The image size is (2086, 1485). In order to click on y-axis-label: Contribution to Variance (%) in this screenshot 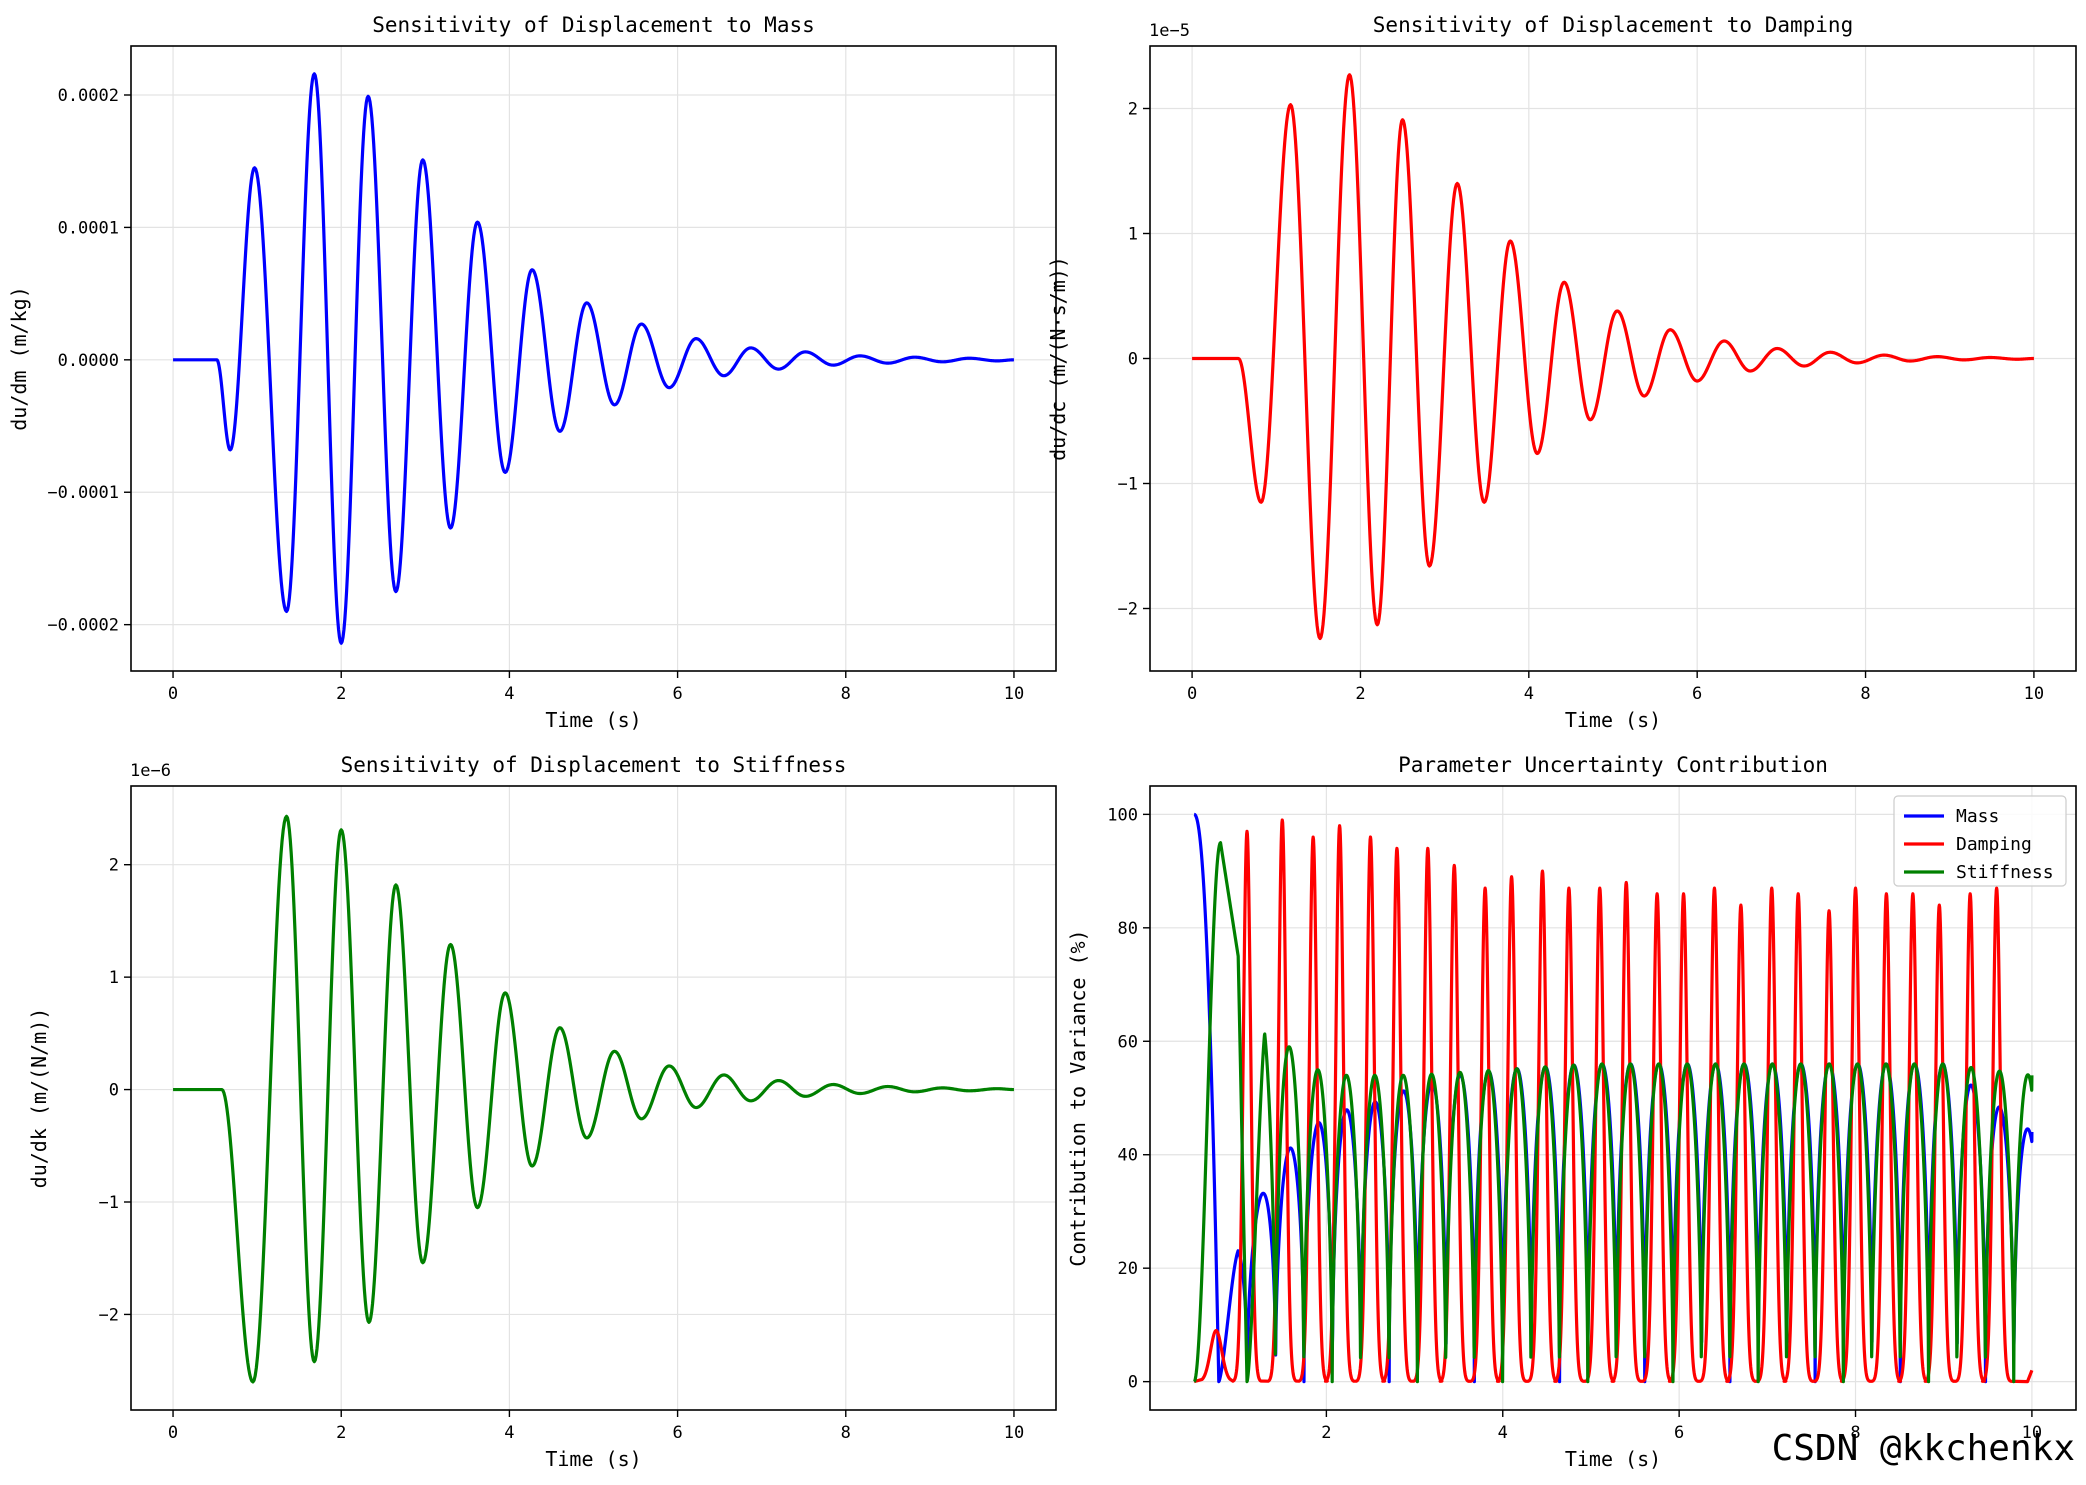, I will do `click(1078, 1097)`.